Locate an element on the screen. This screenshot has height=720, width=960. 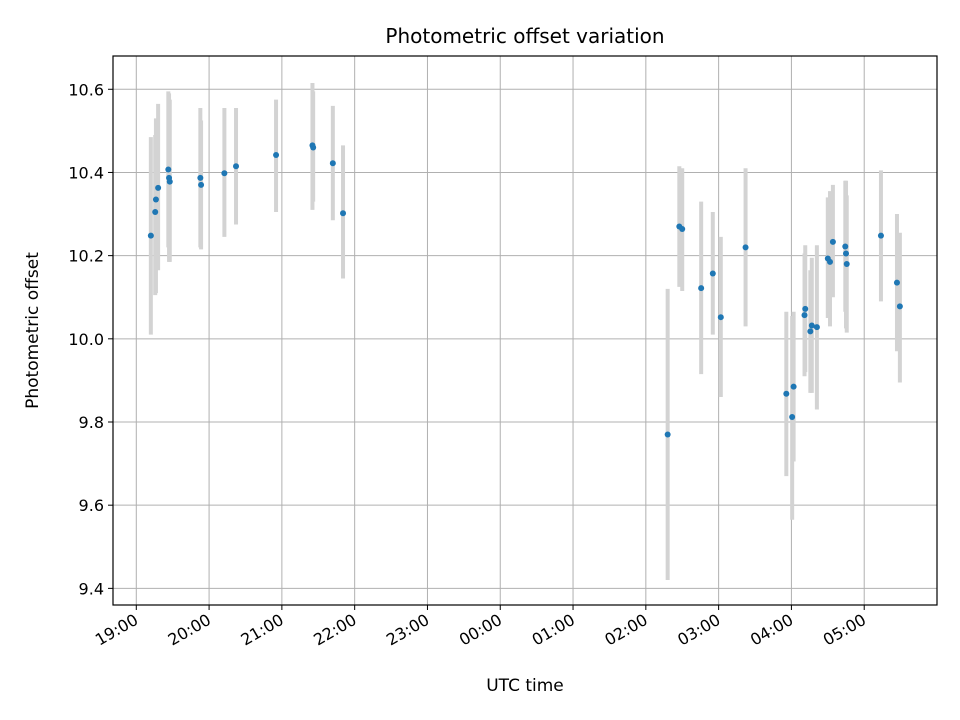
x-axis-label: UTC time is located at coordinates (525, 686).